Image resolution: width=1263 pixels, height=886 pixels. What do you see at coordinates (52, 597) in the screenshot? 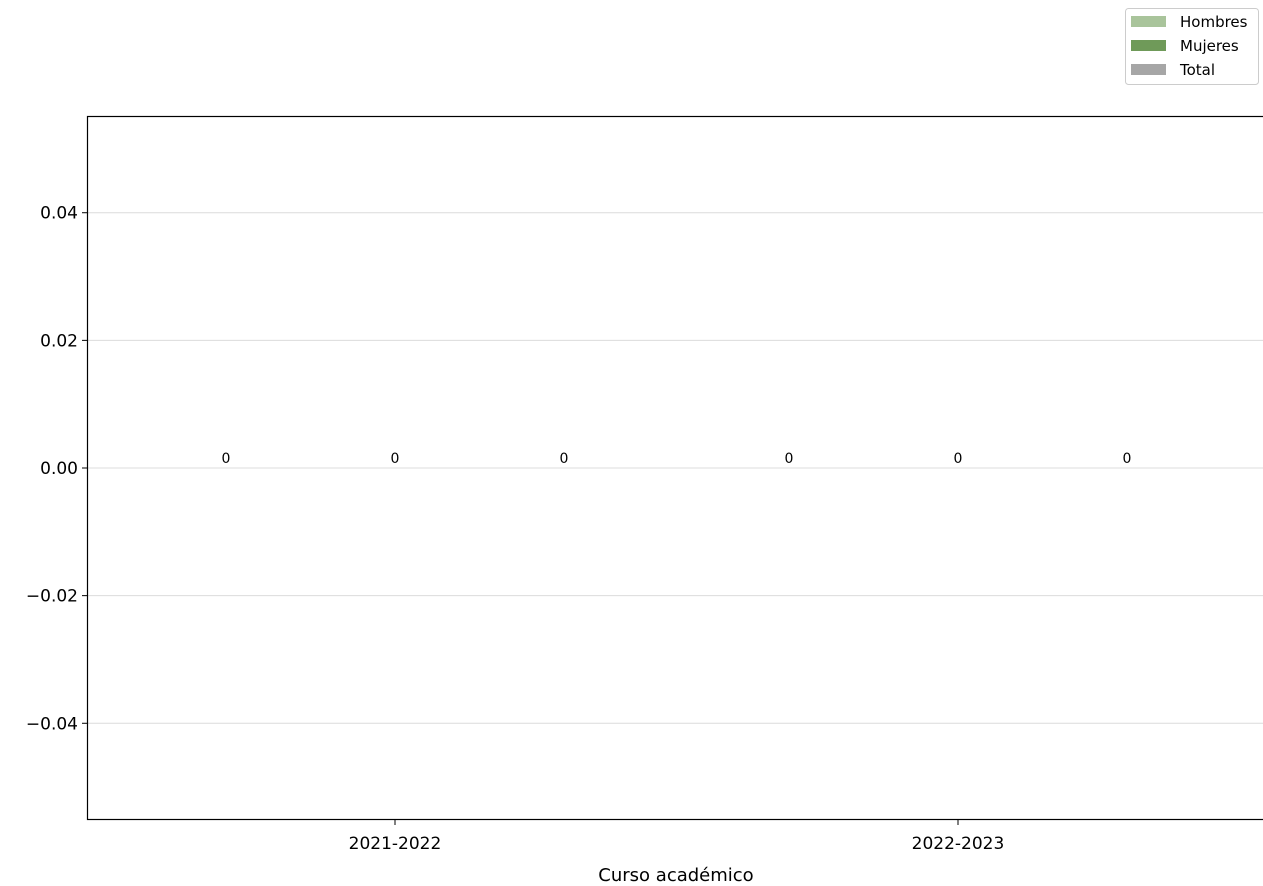
I see `y-tick-label: −0.02` at bounding box center [52, 597].